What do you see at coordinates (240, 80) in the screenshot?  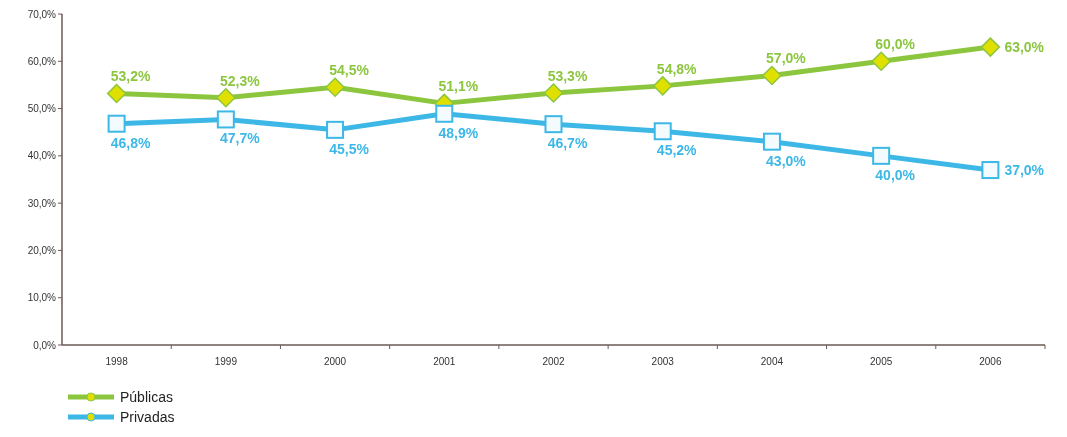 I see `data-label: 52,3%` at bounding box center [240, 80].